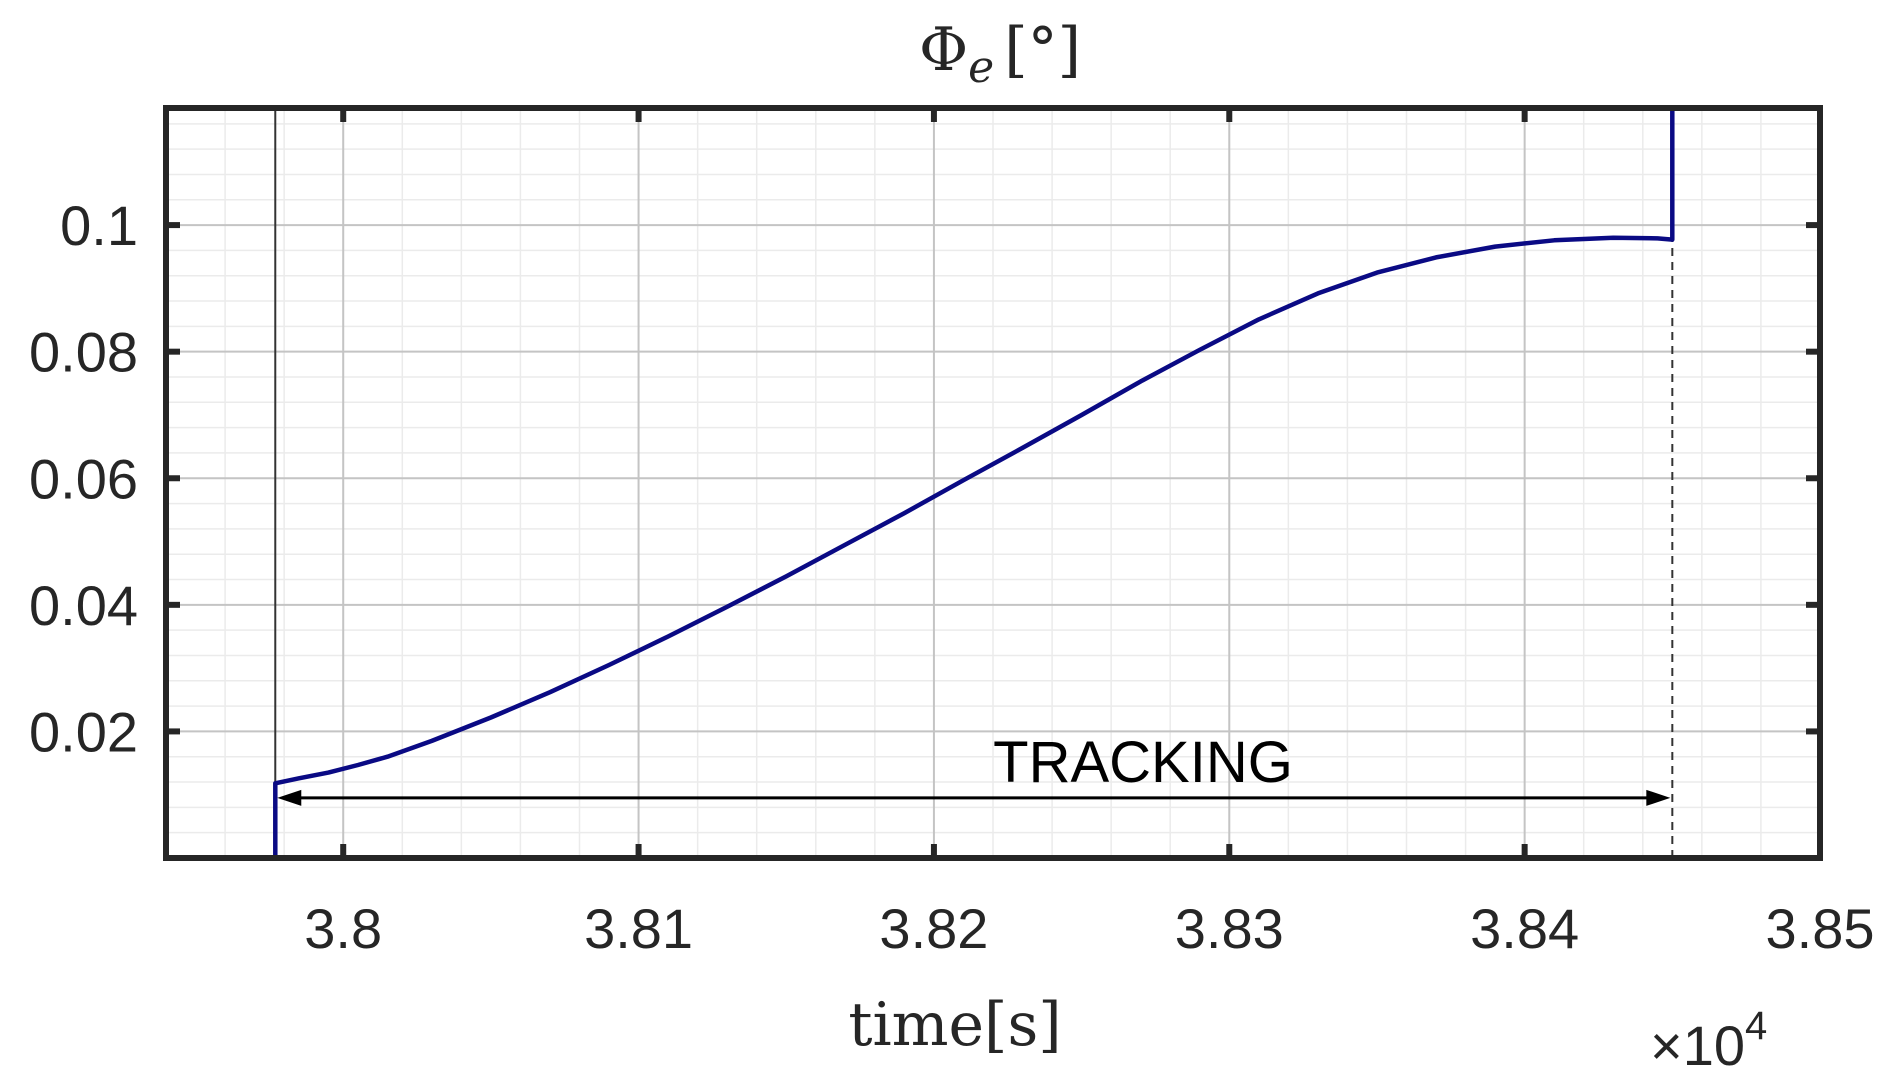  I want to click on title-symbol: Φ, so click(943, 50).